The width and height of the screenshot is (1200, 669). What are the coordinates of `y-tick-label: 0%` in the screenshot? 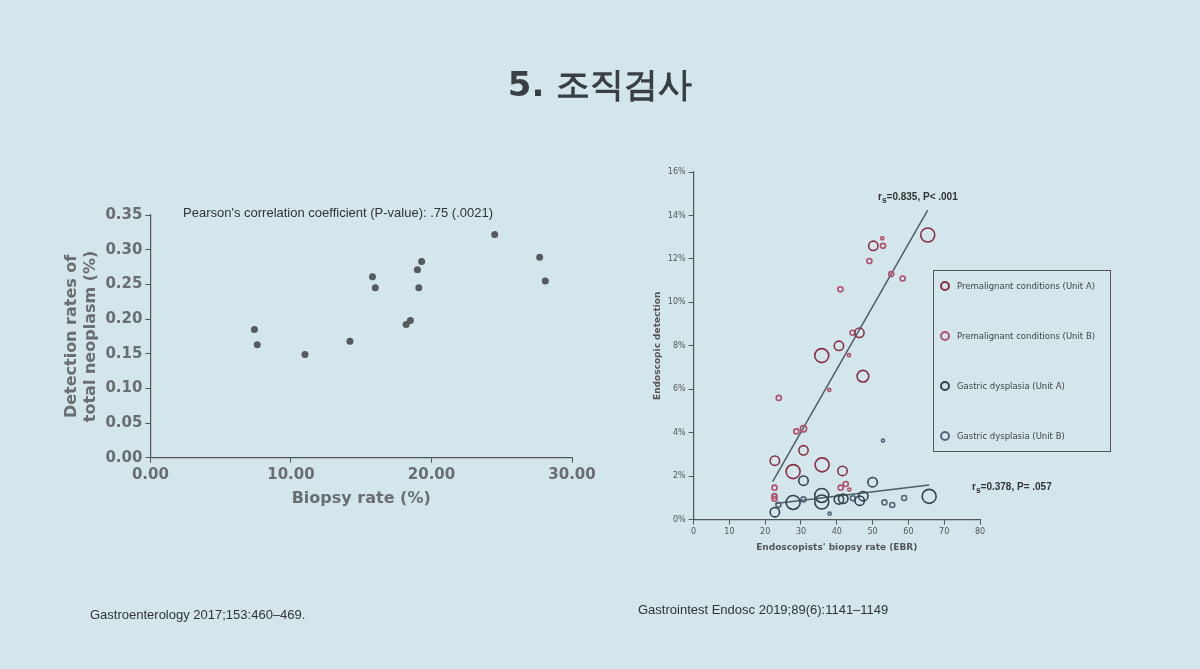 It's located at (679, 519).